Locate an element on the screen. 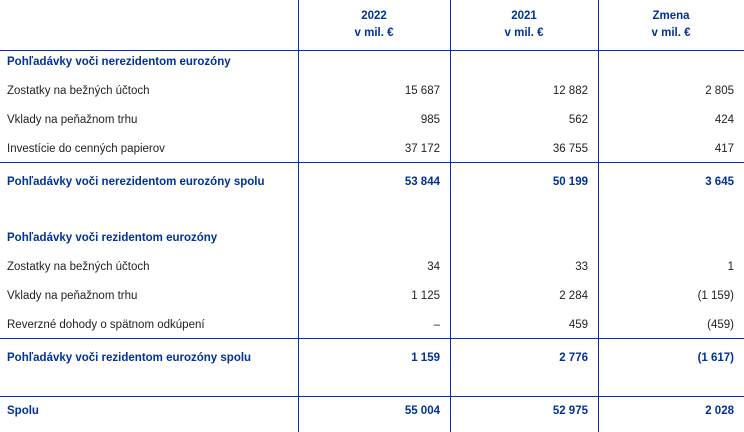  row-value: 985 is located at coordinates (430, 120).